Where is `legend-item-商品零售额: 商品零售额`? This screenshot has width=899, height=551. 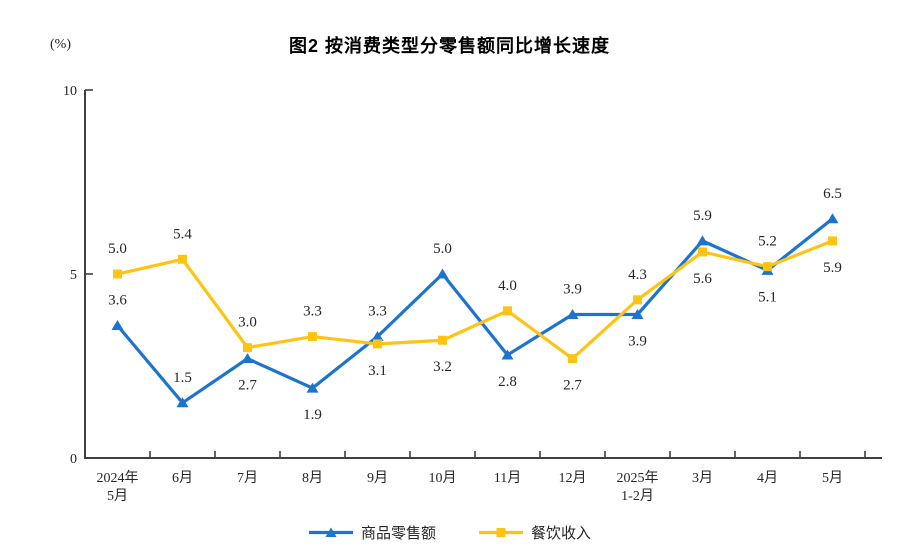 legend-item-商品零售额: 商品零售额 is located at coordinates (372, 532).